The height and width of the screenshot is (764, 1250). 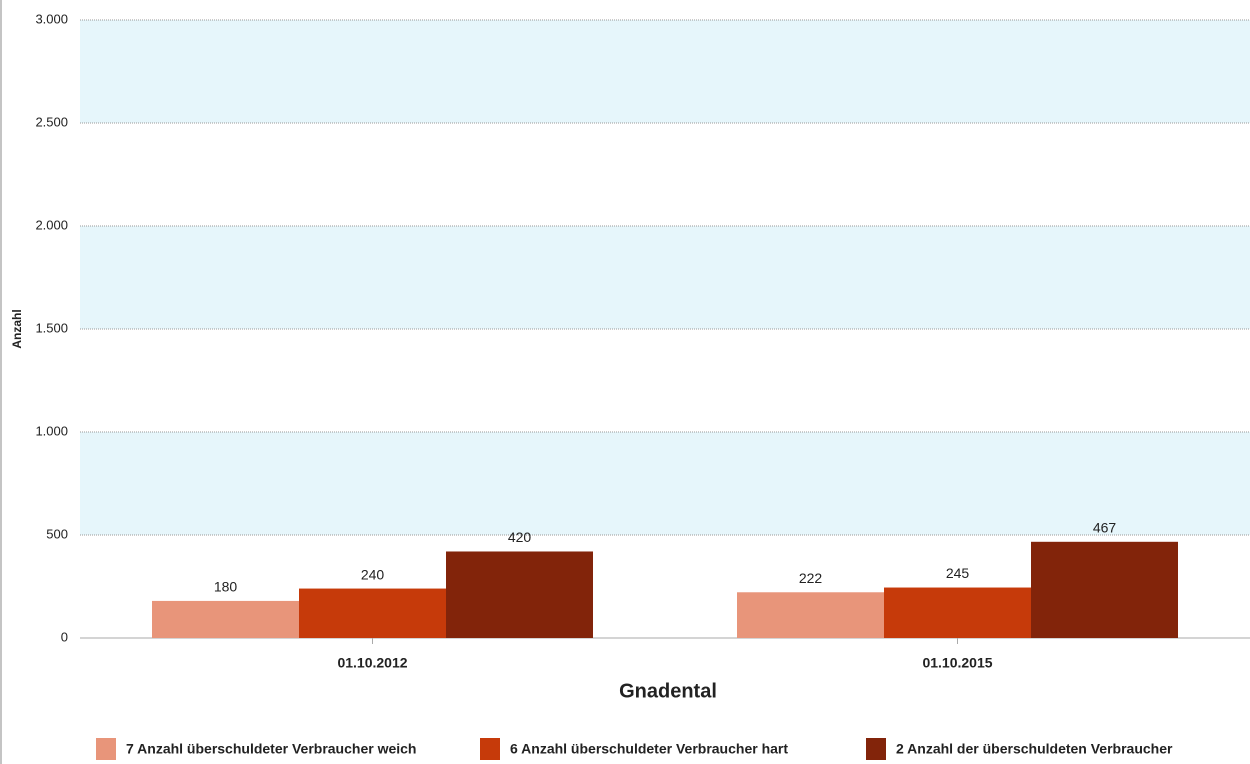 What do you see at coordinates (1105, 528) in the screenshot?
I see `value-label: 467` at bounding box center [1105, 528].